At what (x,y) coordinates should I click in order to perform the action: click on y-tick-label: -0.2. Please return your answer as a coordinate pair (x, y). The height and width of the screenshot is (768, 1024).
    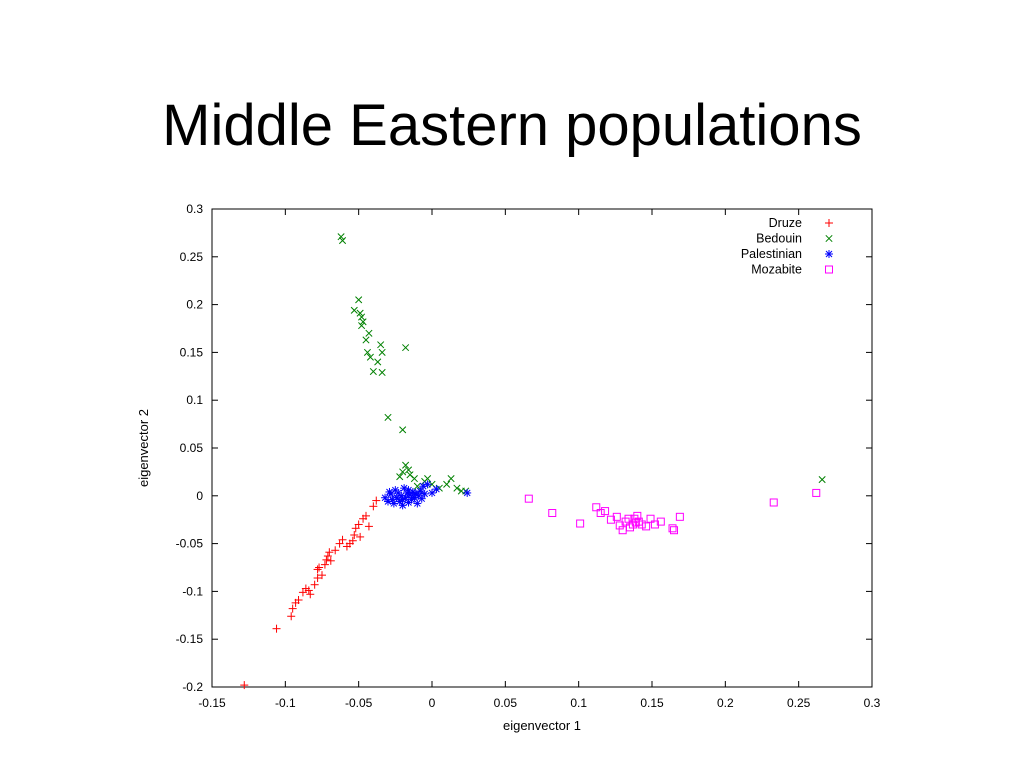
    Looking at the image, I should click on (192, 687).